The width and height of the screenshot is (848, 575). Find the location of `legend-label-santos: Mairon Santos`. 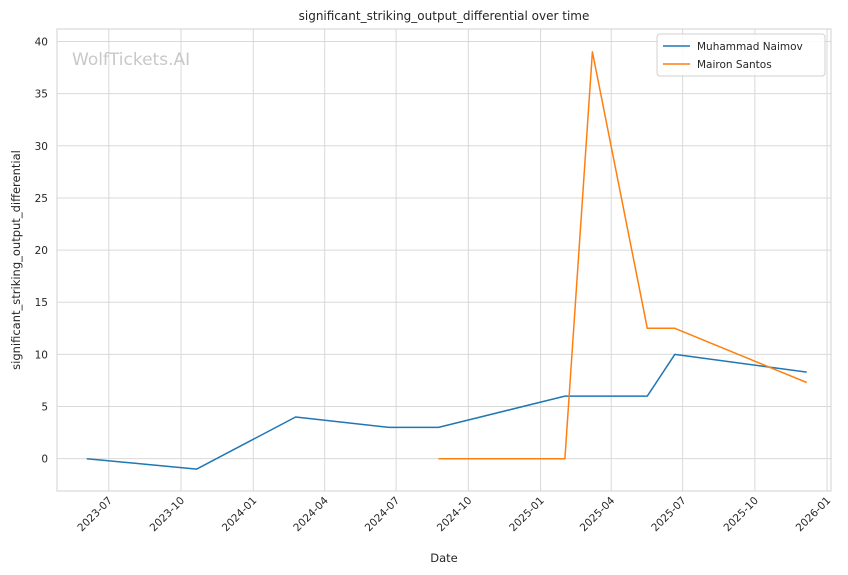

legend-label-santos: Mairon Santos is located at coordinates (734, 65).